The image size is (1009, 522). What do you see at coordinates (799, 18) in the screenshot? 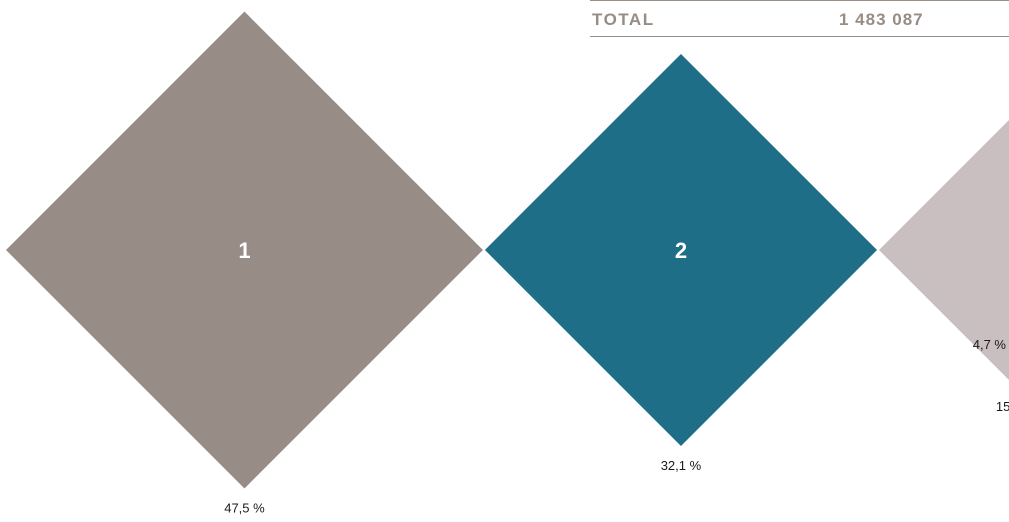
I see `total-row: TOTAL 1 483 087` at bounding box center [799, 18].